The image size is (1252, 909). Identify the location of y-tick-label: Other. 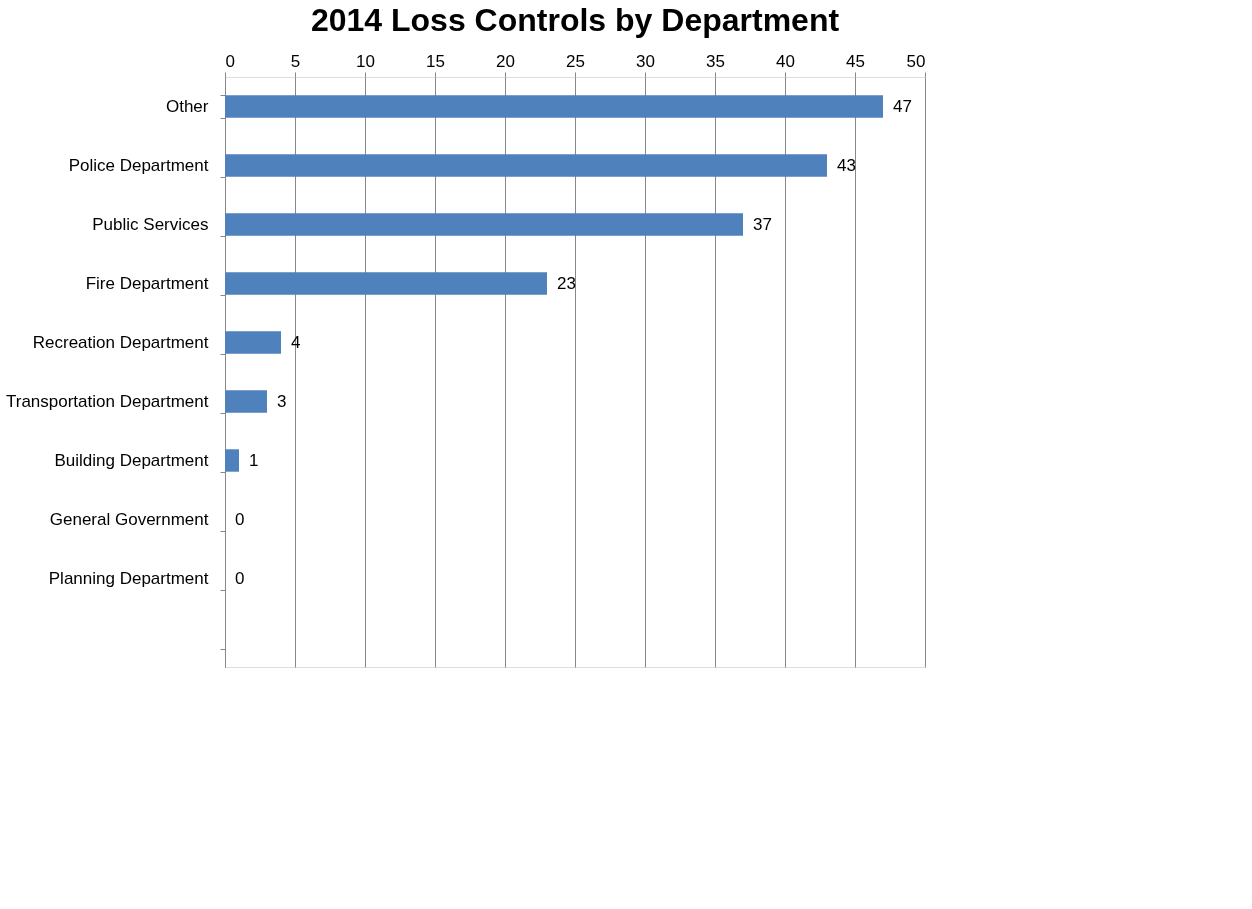
(187, 106).